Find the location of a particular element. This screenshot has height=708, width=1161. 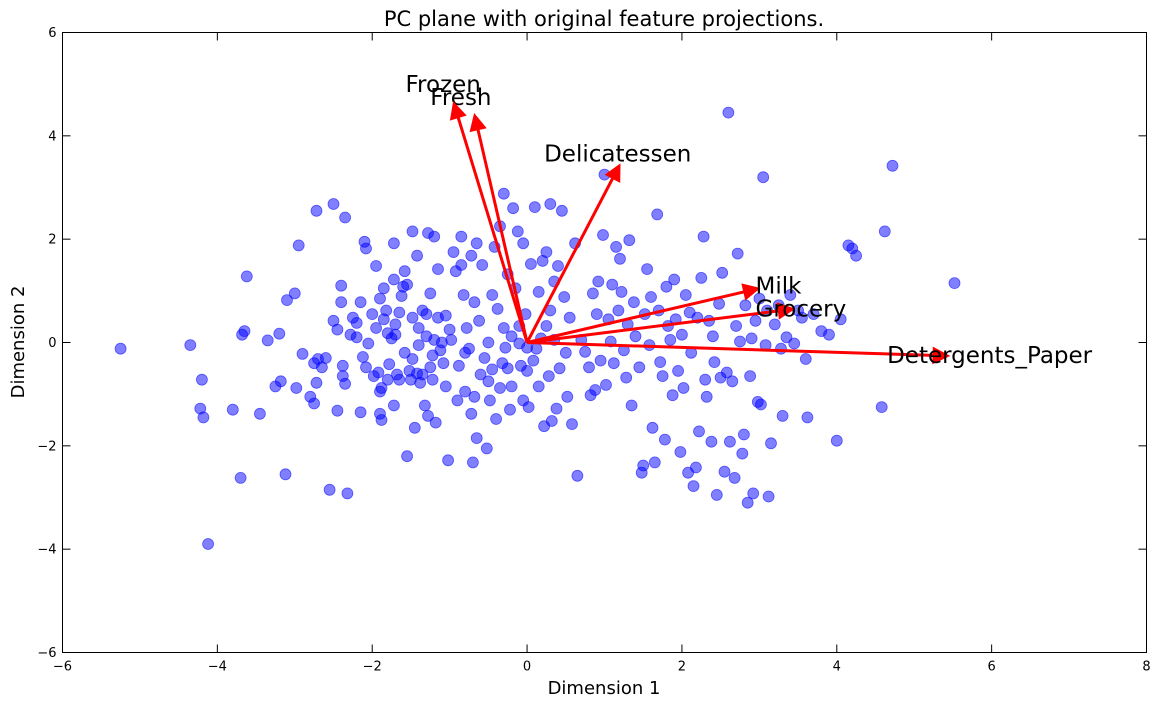

y-tick-label: −2 is located at coordinates (46, 446).